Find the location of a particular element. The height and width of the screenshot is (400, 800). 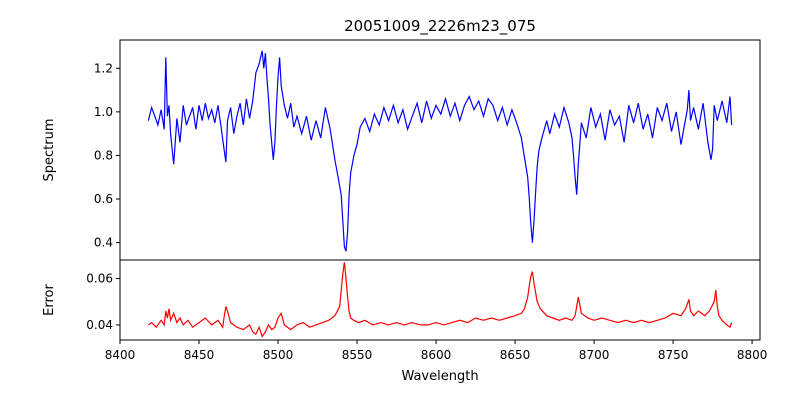

x-tick-label: 8800 is located at coordinates (752, 355).